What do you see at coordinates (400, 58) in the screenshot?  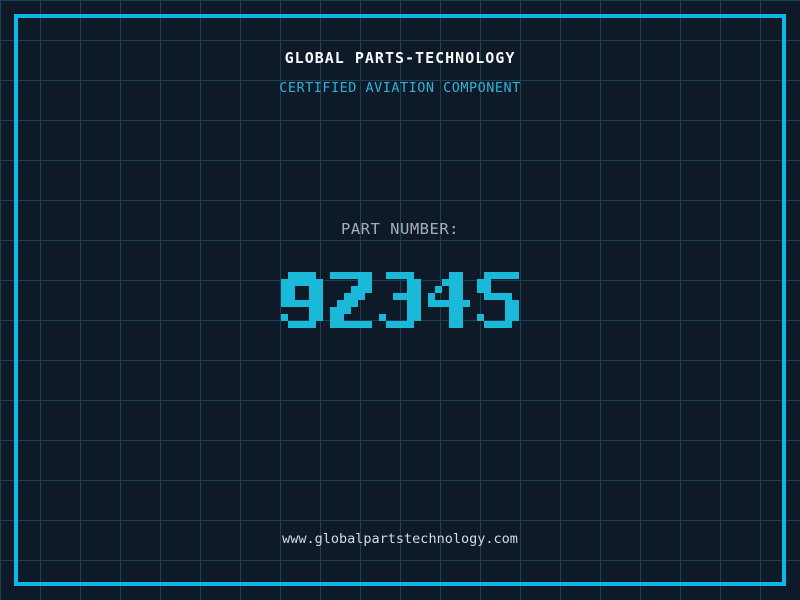 I see `company-title: GLOBAL PARTS-TECHNOLOGY` at bounding box center [400, 58].